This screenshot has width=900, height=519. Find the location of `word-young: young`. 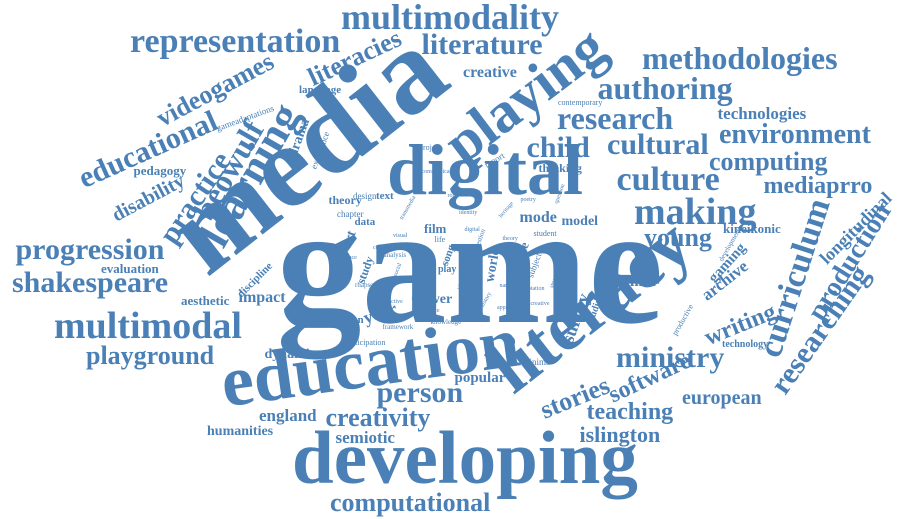

word-young: young is located at coordinates (678, 237).